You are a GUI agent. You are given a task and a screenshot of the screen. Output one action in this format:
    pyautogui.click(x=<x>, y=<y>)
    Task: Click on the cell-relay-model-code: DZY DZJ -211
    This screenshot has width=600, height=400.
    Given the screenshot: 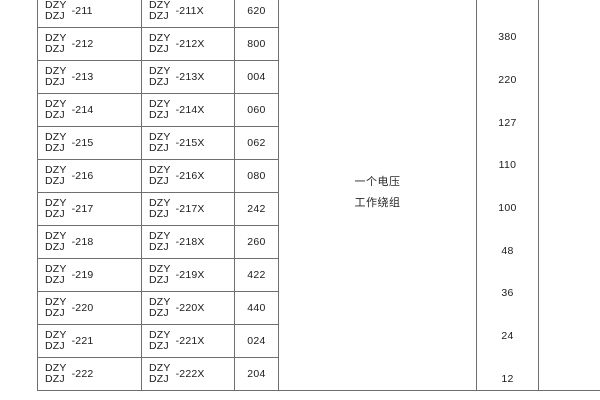 What is the action you would take?
    pyautogui.click(x=89, y=14)
    